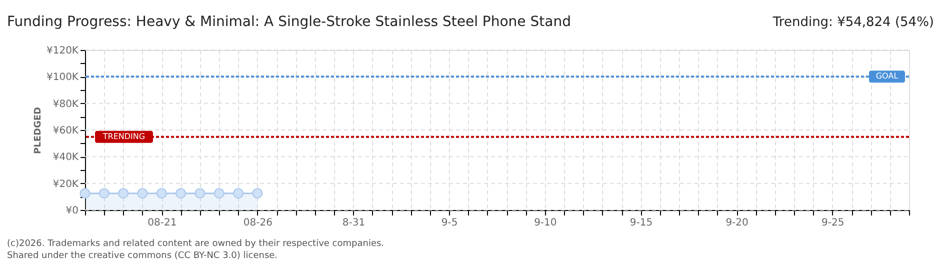 This screenshot has height=270, width=940. I want to click on text: (c)2026. Trademarks and related content are owned by their respective companies., so click(195, 244).